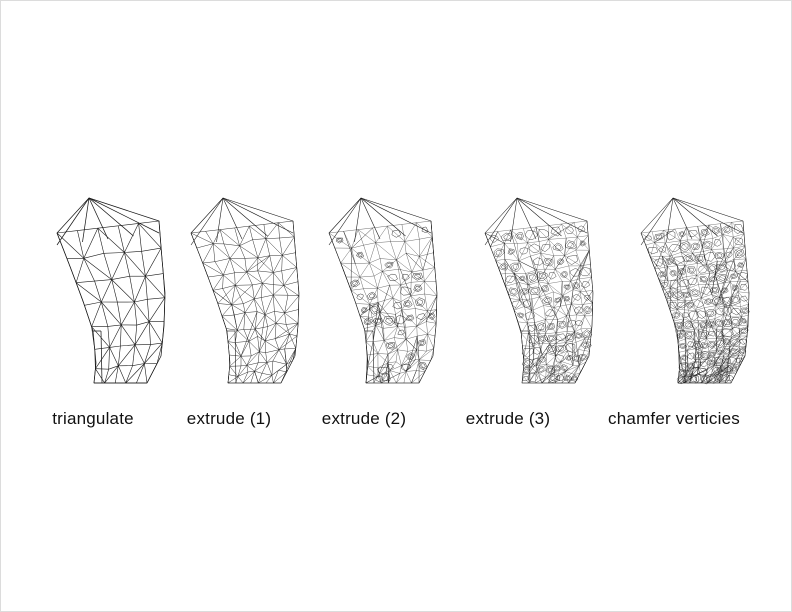 The height and width of the screenshot is (612, 792). I want to click on caption-triangulate: triangulate, so click(93, 418).